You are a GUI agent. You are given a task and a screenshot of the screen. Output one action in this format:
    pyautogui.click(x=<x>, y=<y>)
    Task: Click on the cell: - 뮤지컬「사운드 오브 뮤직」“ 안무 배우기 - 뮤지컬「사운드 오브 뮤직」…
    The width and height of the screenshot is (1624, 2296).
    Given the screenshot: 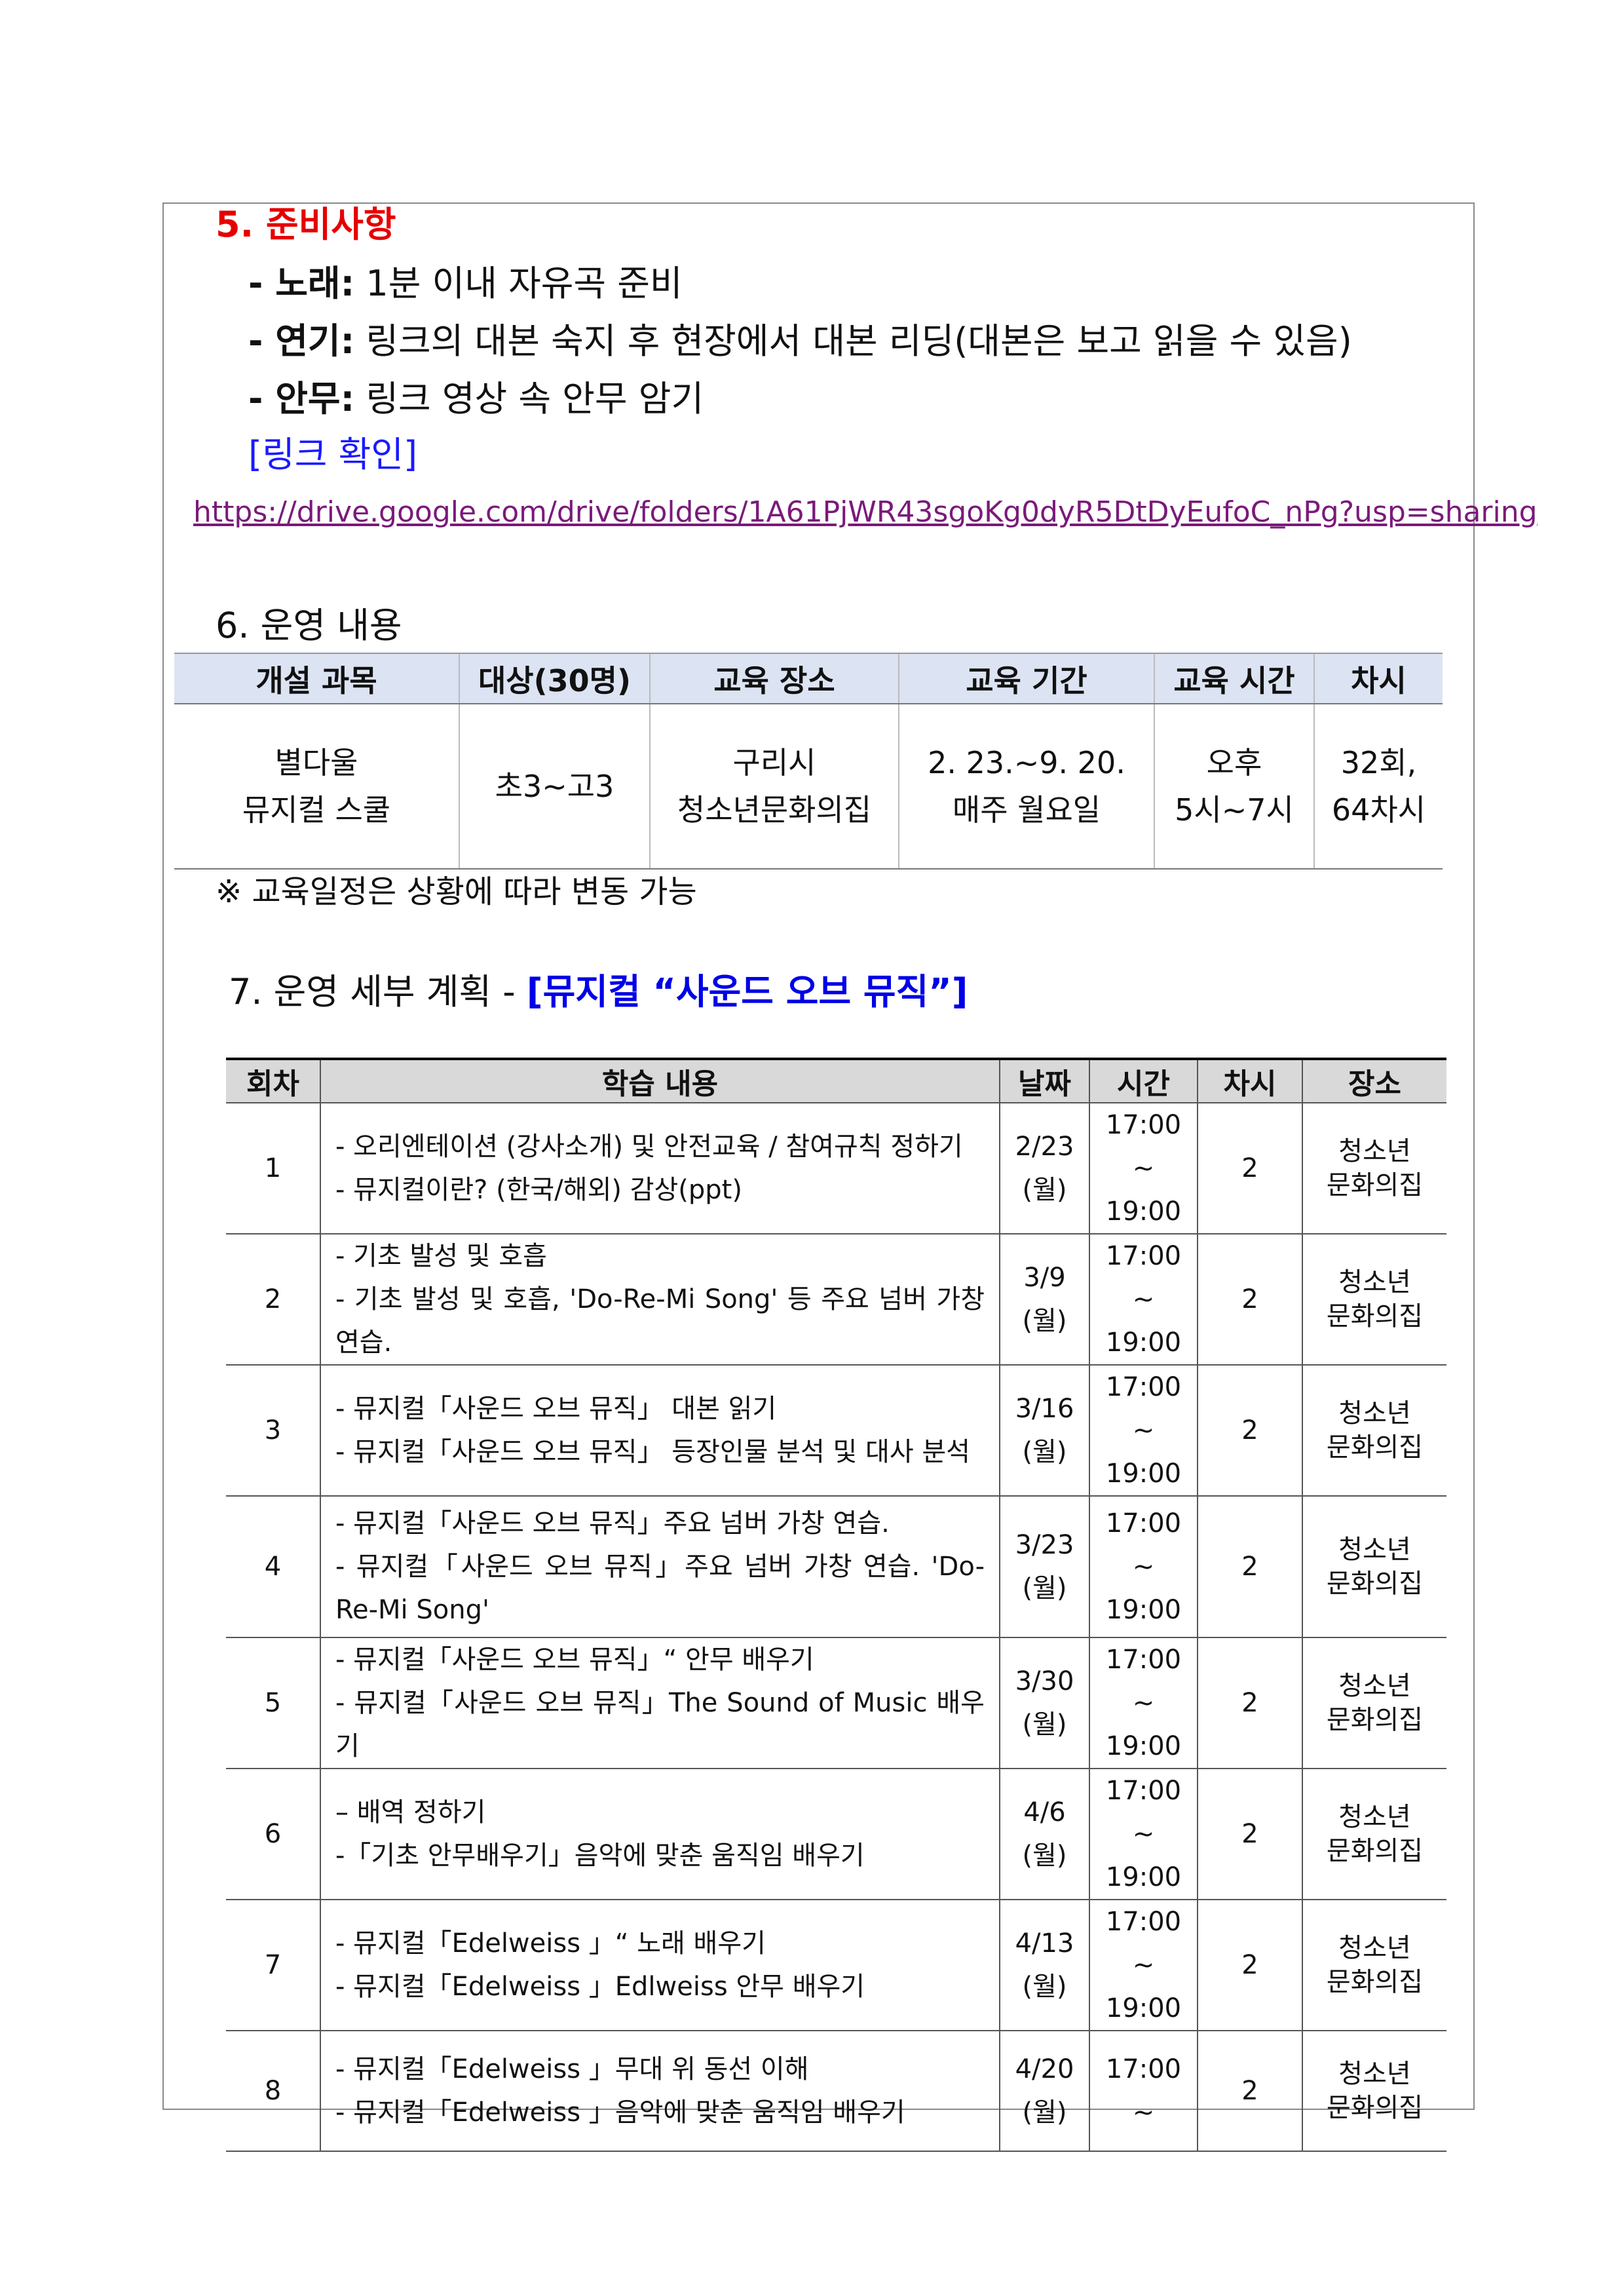 What is the action you would take?
    pyautogui.click(x=660, y=1703)
    